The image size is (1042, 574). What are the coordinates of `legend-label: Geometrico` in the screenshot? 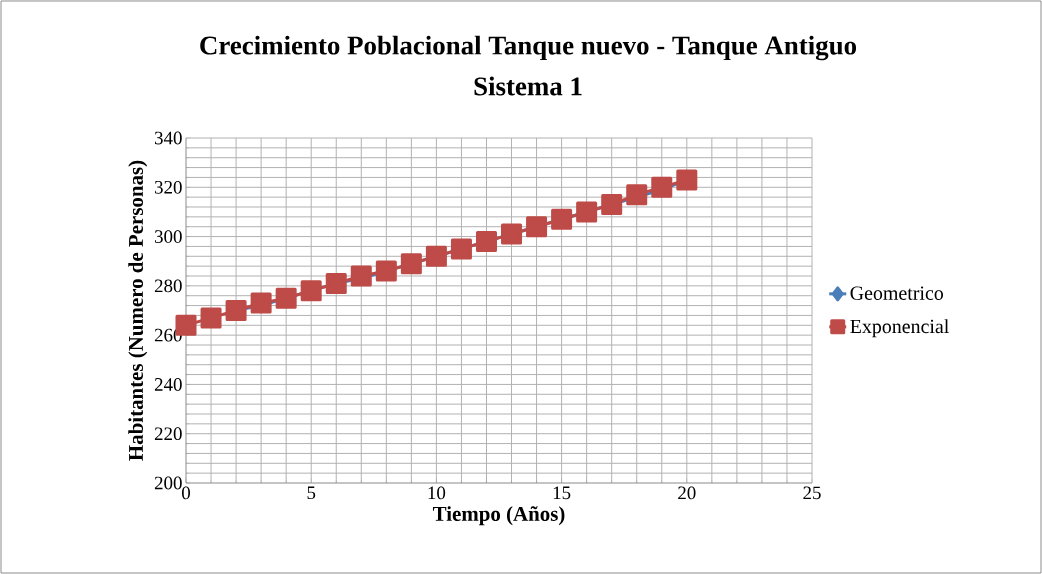 It's located at (897, 293).